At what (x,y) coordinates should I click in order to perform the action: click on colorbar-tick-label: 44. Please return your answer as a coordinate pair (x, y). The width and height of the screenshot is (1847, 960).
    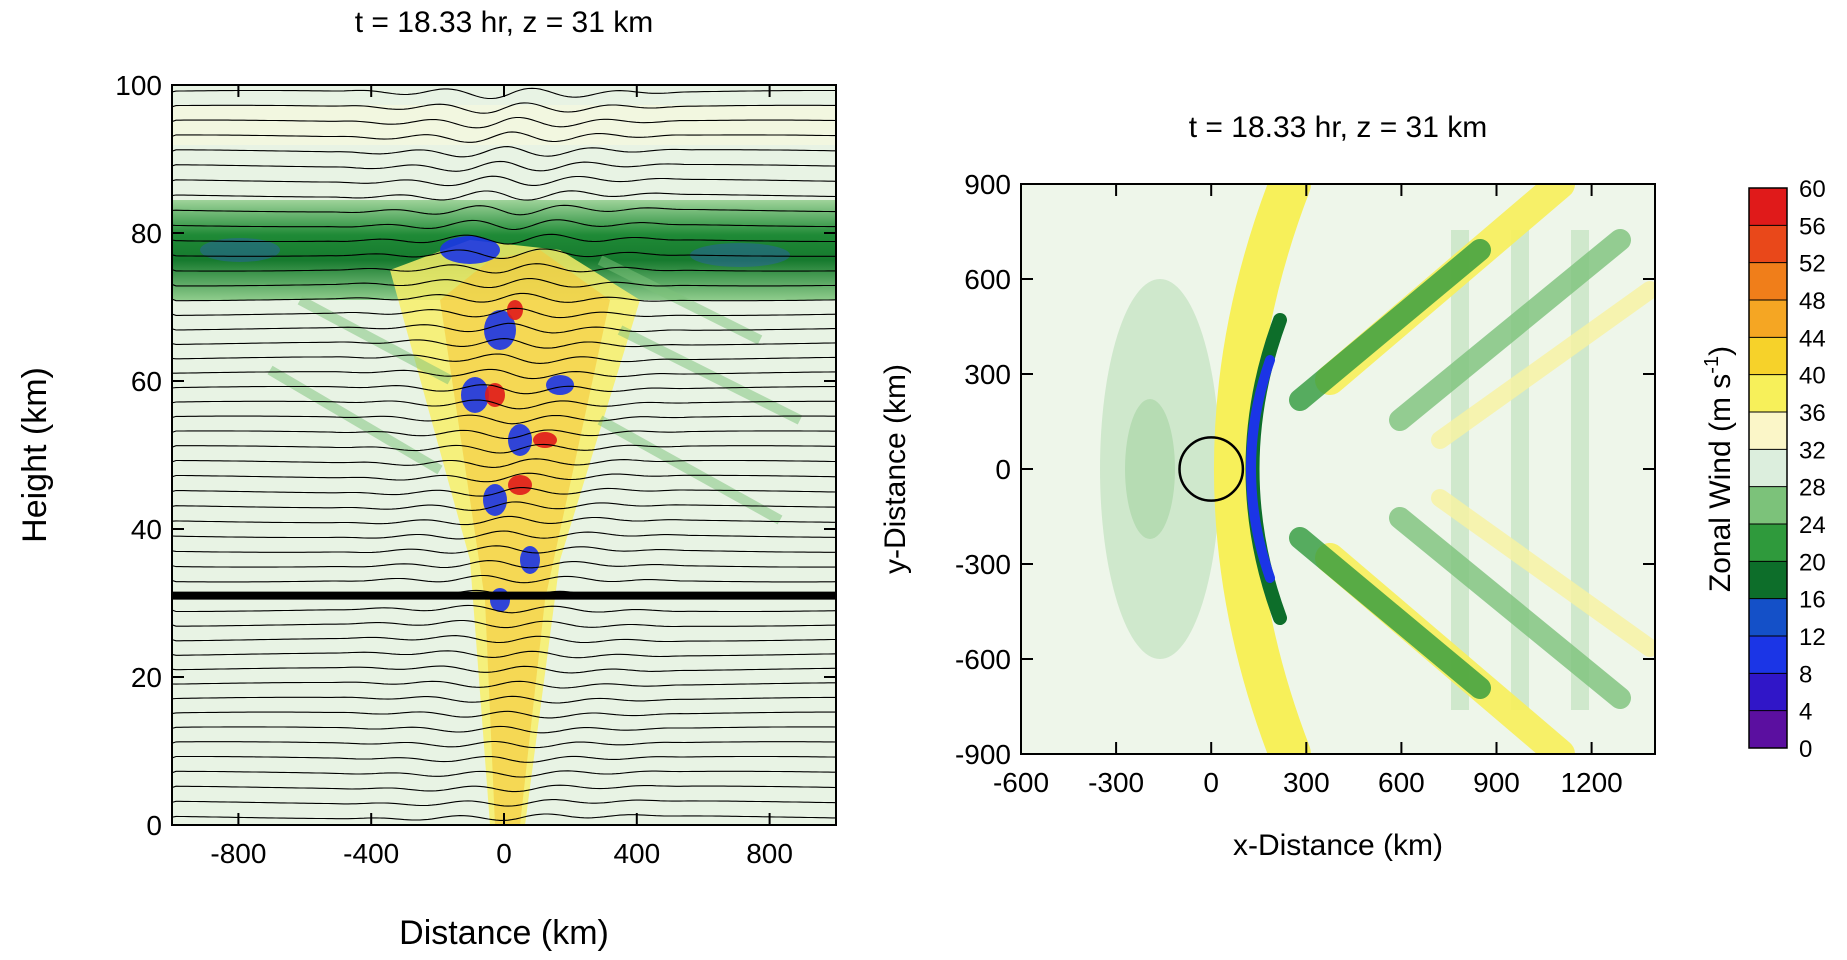
    Looking at the image, I should click on (1812, 338).